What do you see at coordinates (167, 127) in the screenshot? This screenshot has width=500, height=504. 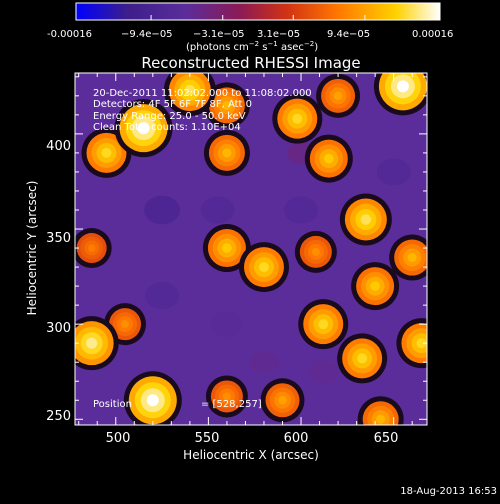 I see `annotation-clean-counts: Clean Total counts: 1.10E+04` at bounding box center [167, 127].